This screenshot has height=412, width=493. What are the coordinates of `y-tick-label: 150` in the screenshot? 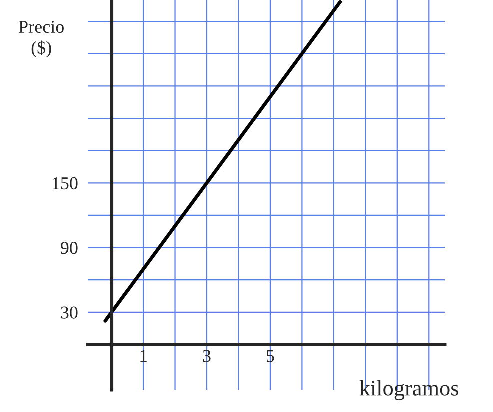 It's located at (65, 183).